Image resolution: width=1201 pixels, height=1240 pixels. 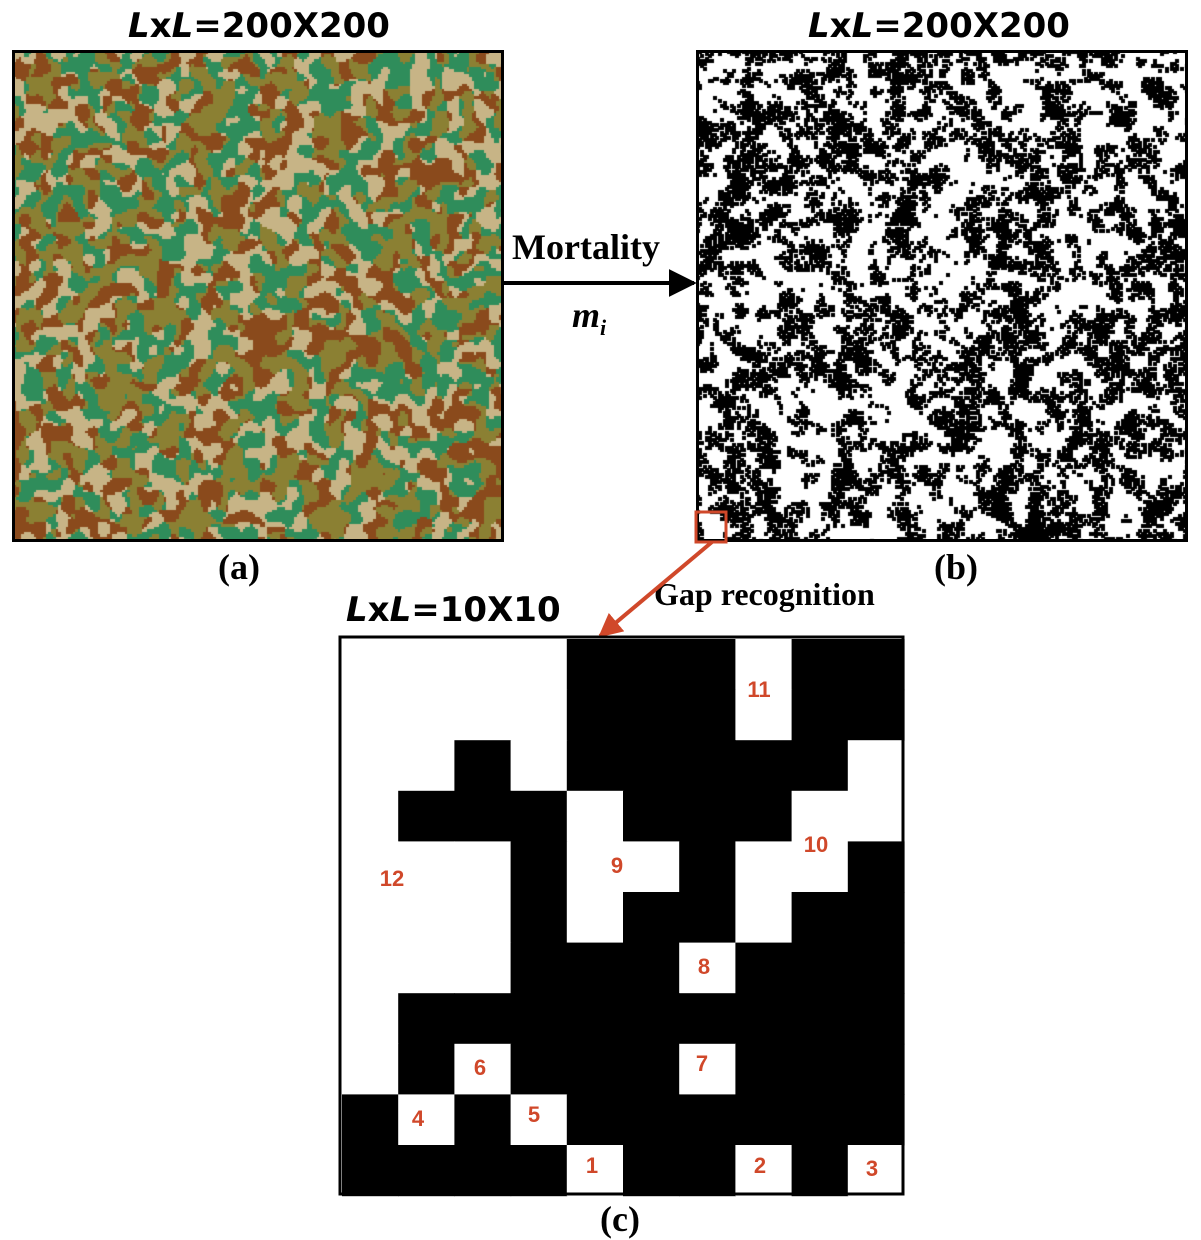 What do you see at coordinates (872, 1168) in the screenshot?
I see `gap-label-3: 3` at bounding box center [872, 1168].